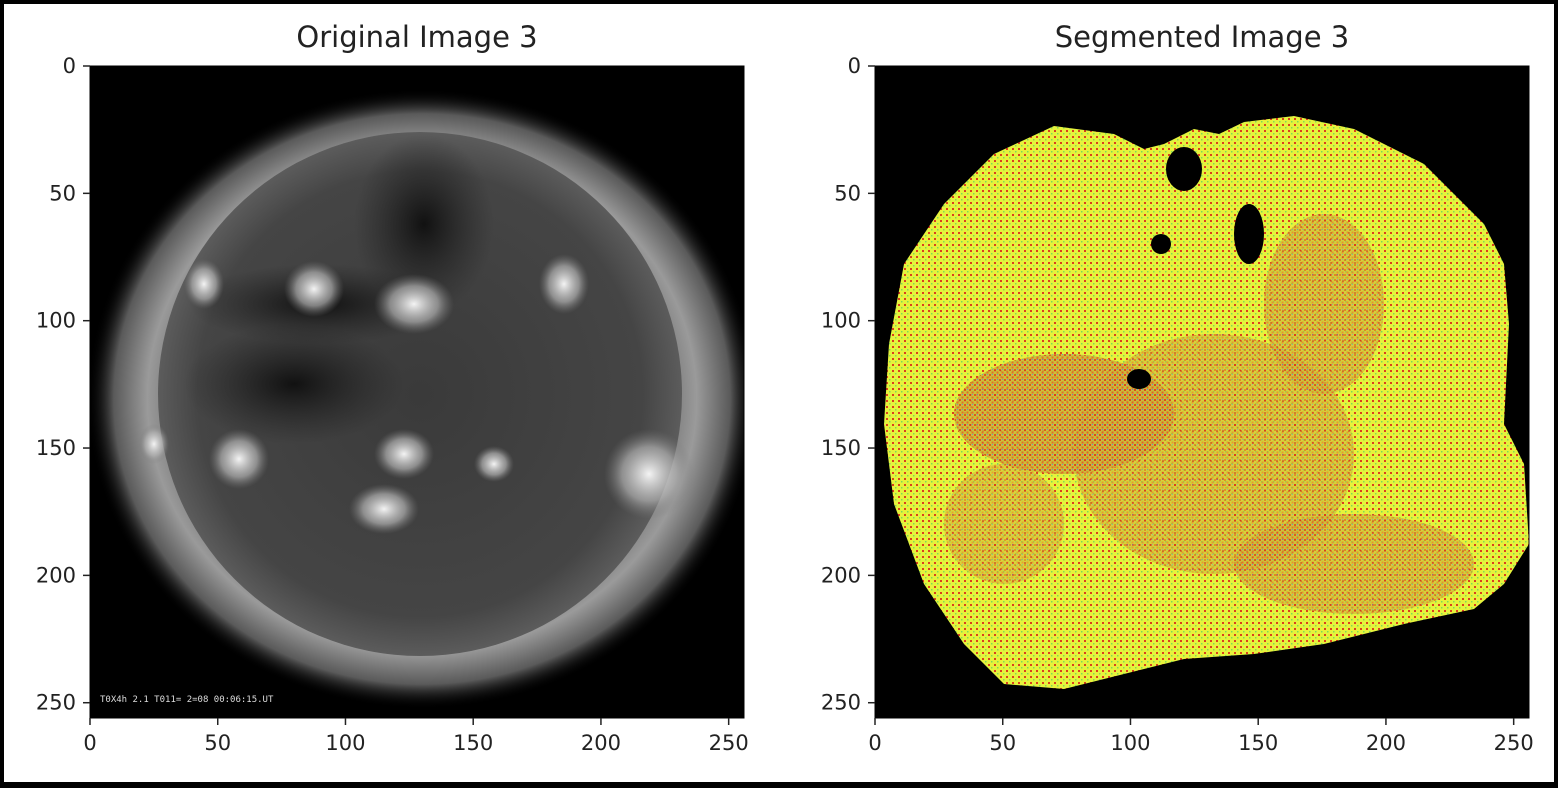  What do you see at coordinates (56, 448) in the screenshot?
I see `left-ytick-label: 150` at bounding box center [56, 448].